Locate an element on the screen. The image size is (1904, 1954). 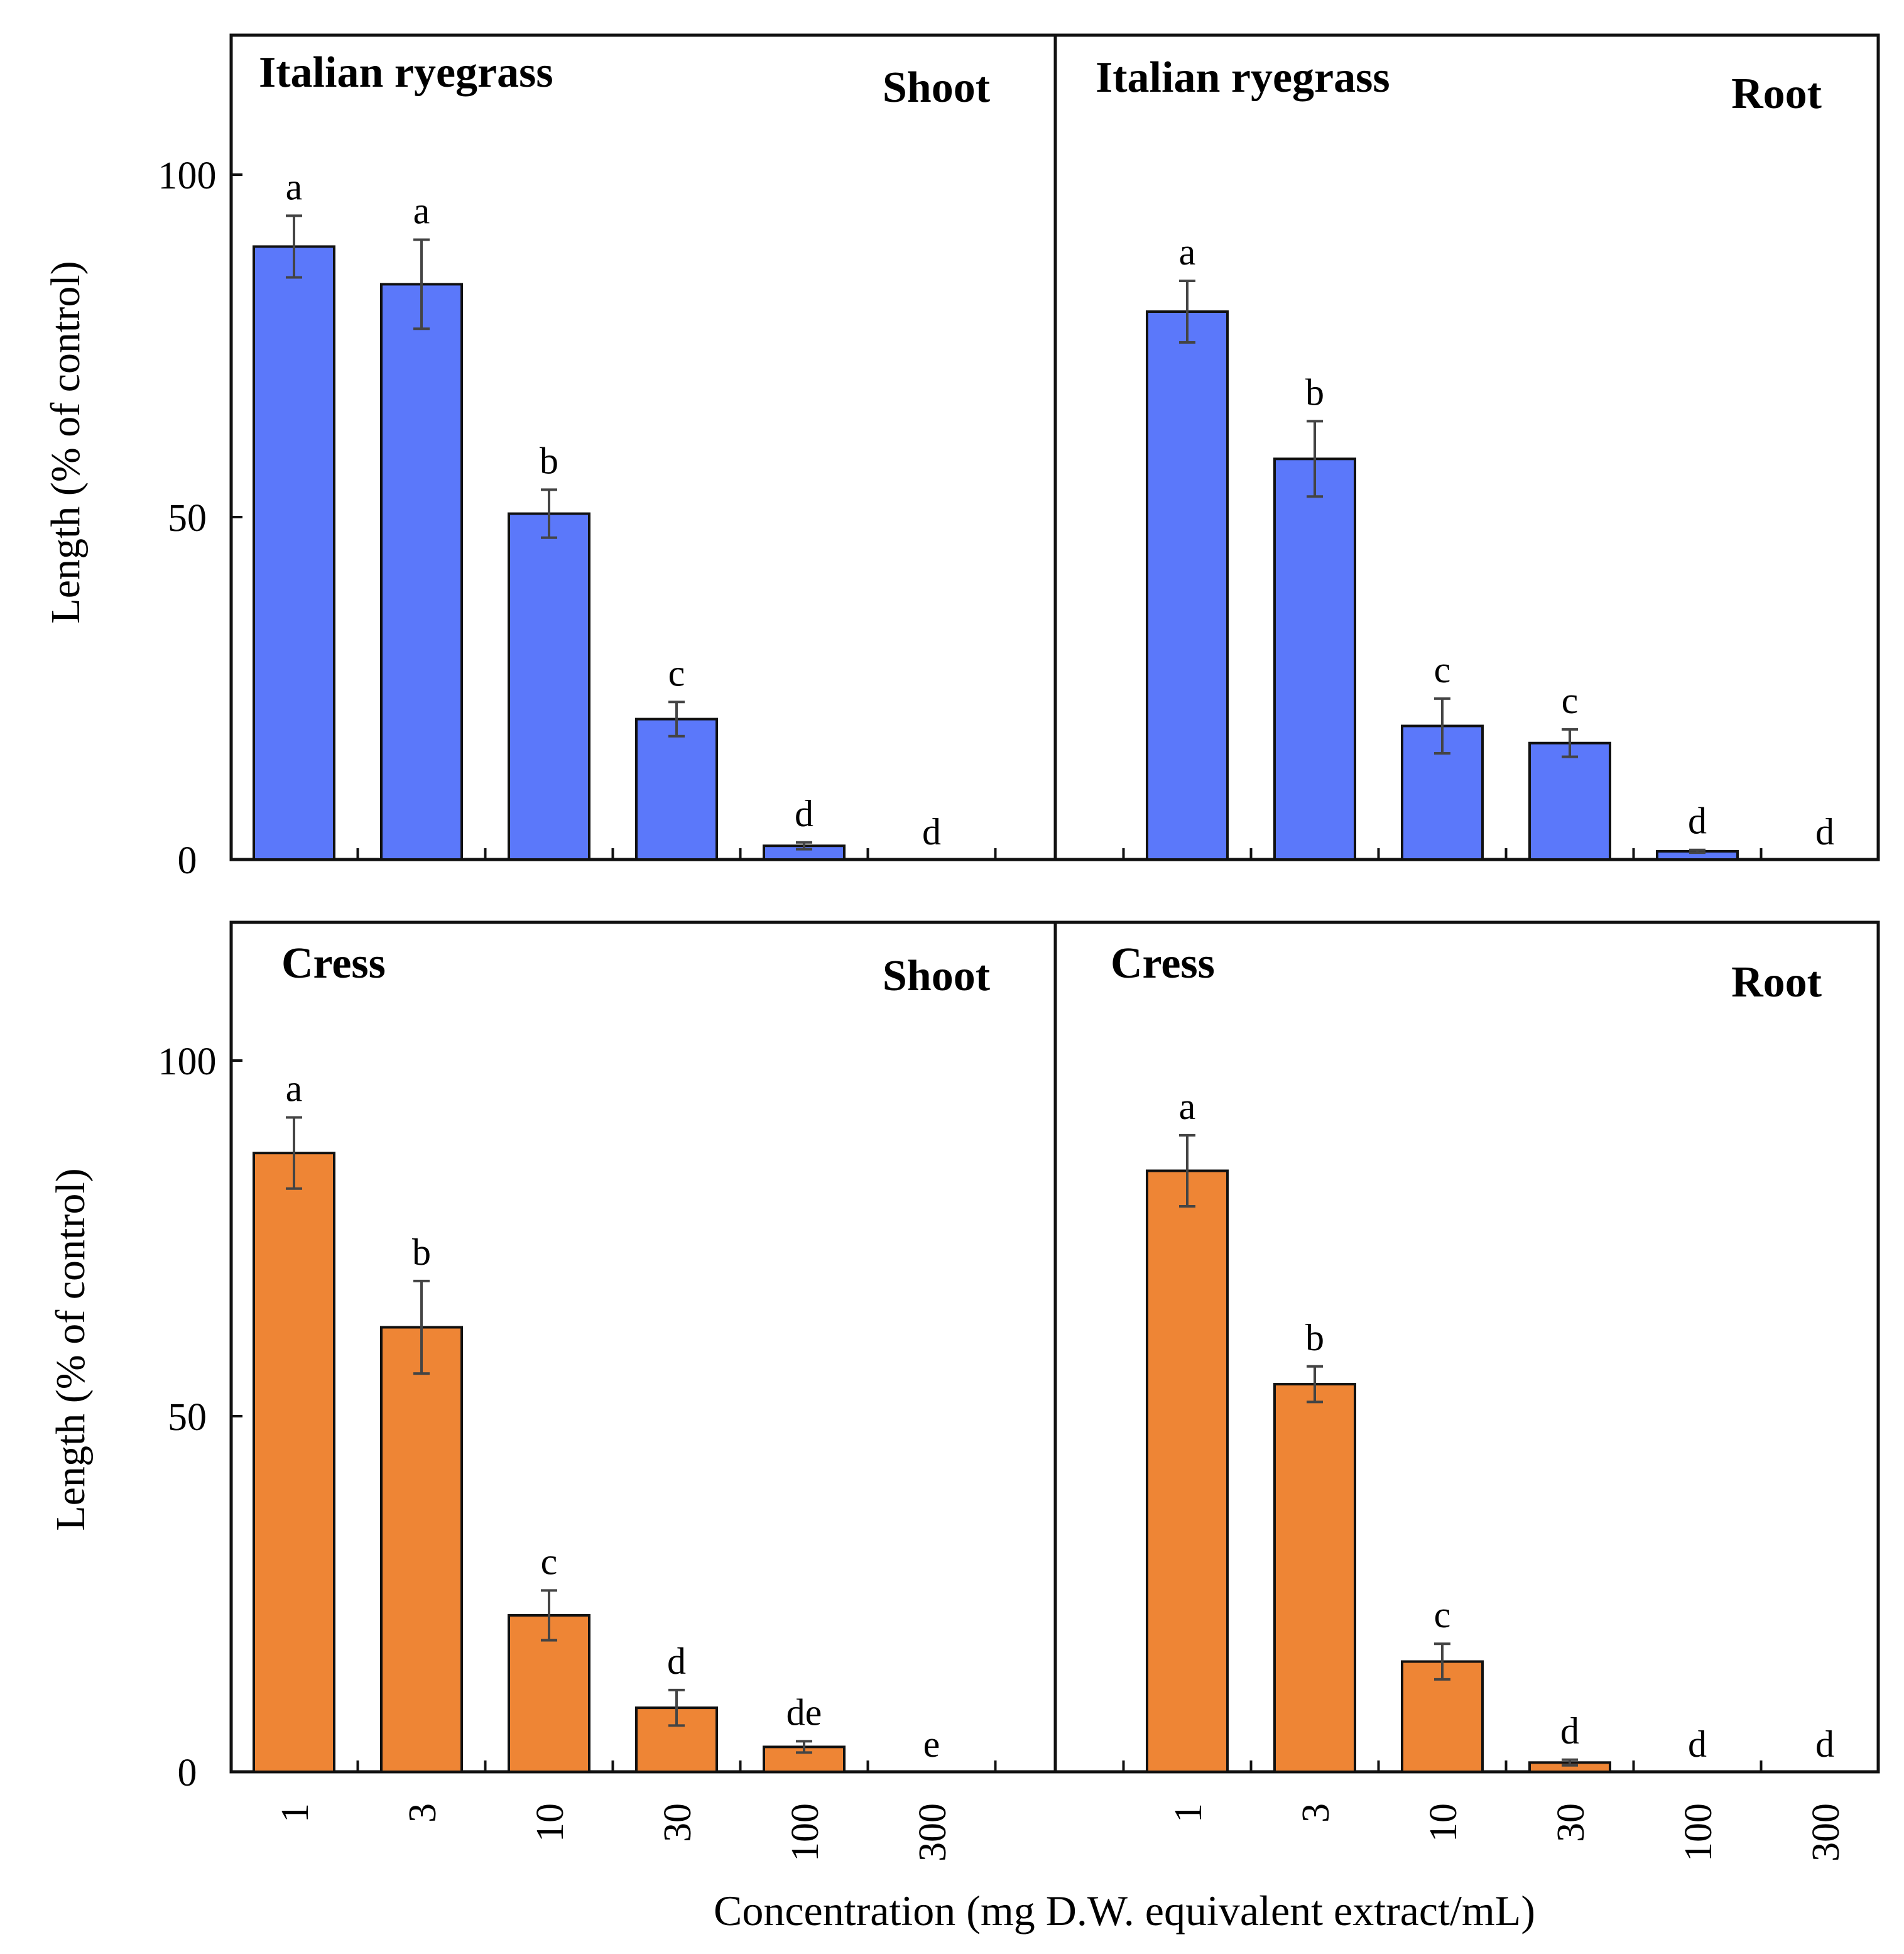
significance-letter: de is located at coordinates (804, 1712).